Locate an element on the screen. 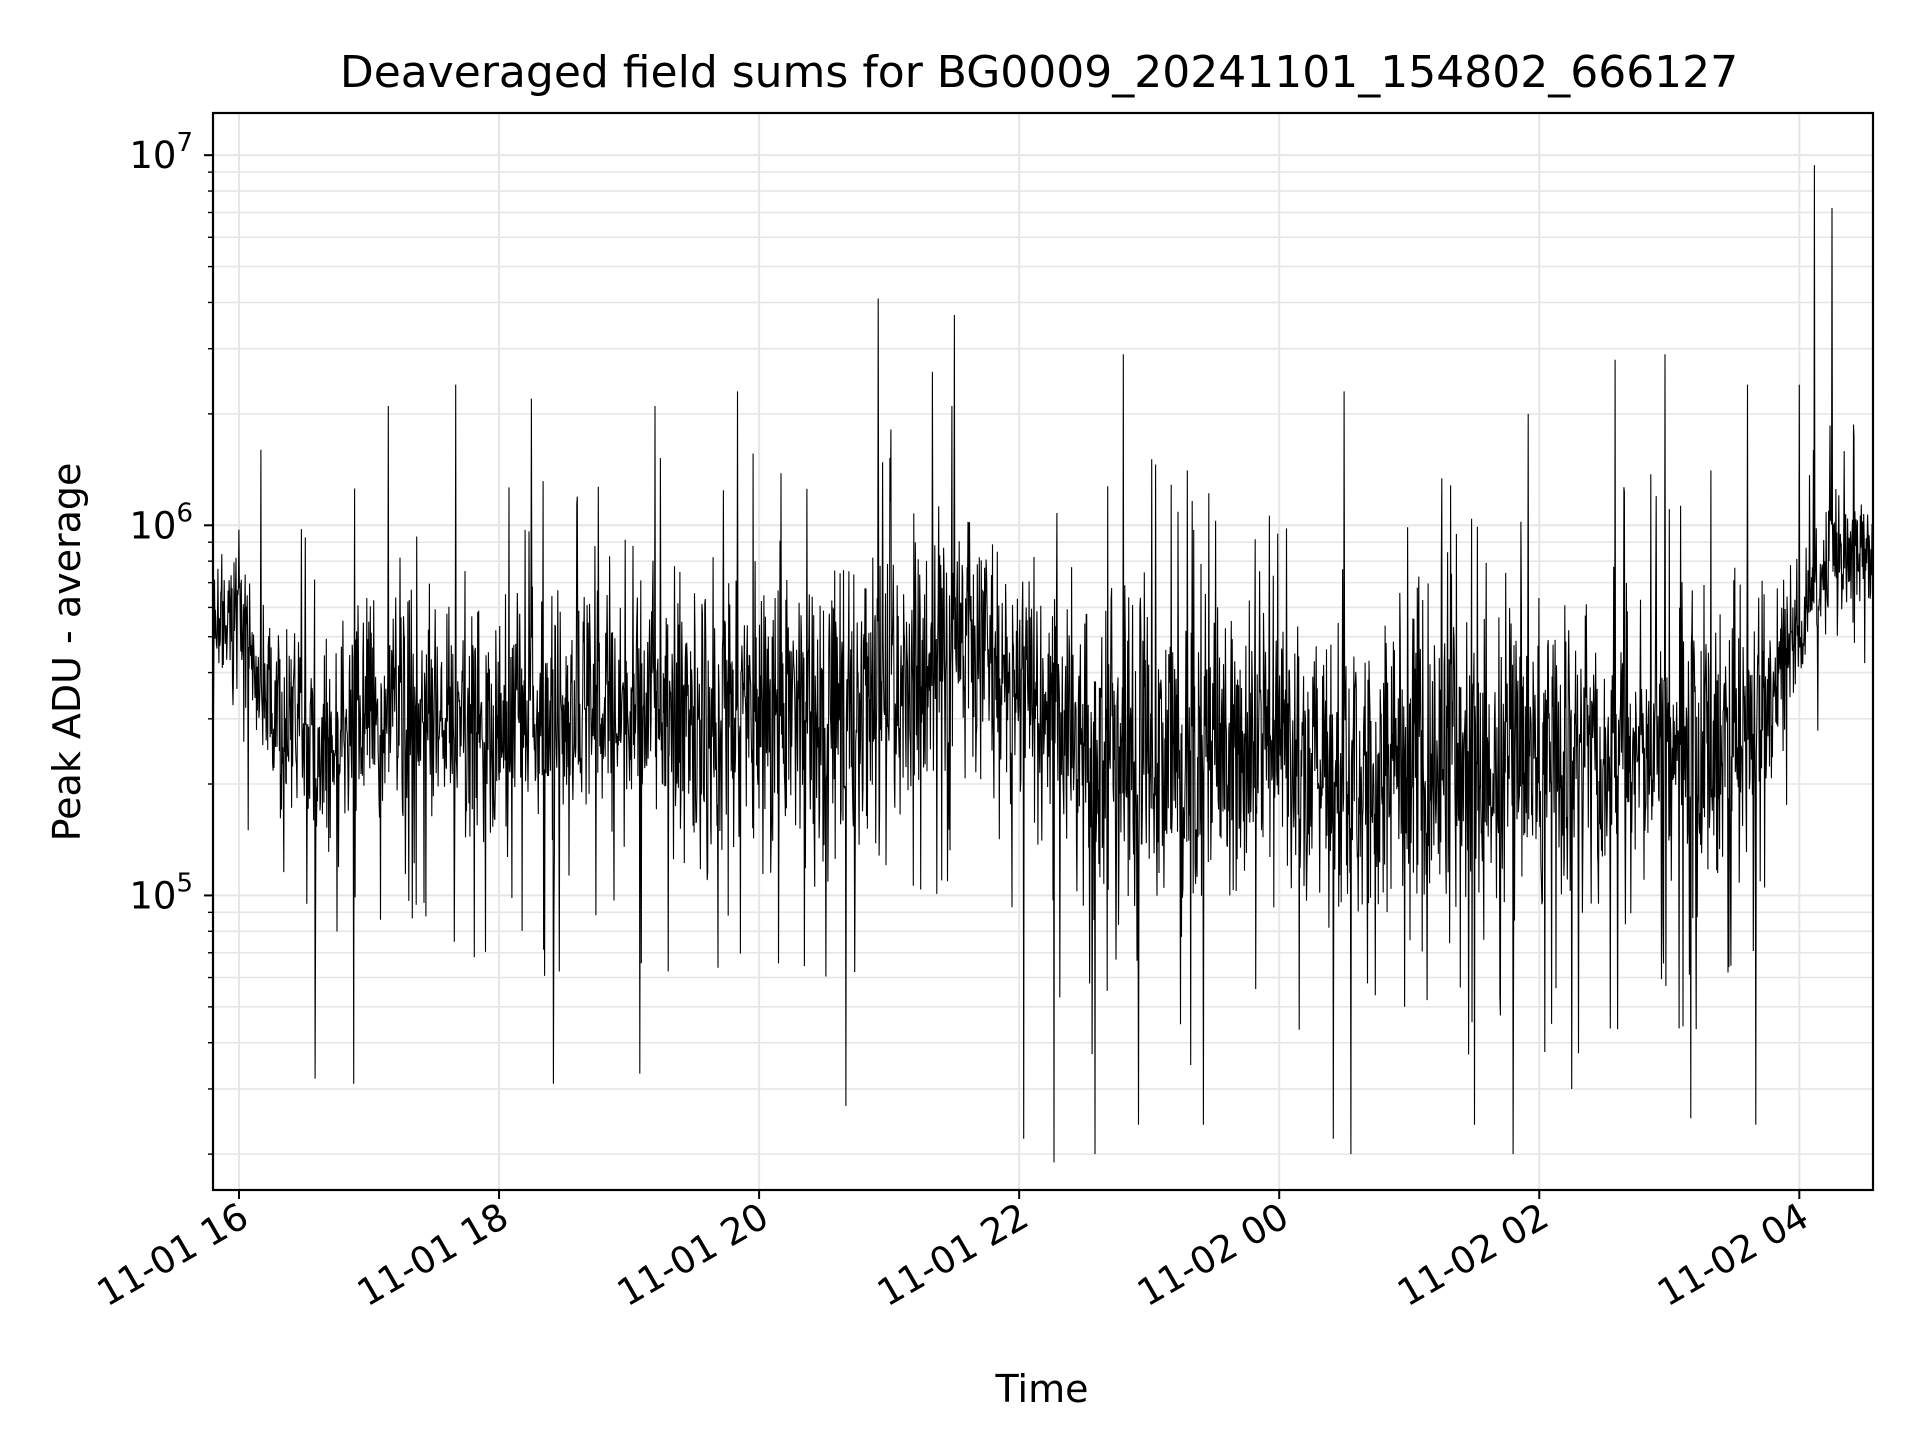 The width and height of the screenshot is (1920, 1440). y-tick-label: 10⁷ is located at coordinates (161, 152).